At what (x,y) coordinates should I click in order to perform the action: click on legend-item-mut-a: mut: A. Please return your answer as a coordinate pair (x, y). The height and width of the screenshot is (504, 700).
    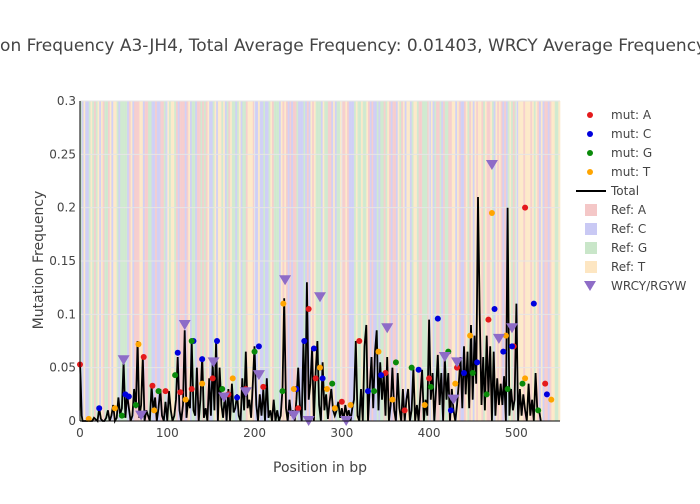
    Looking at the image, I should click on (619, 115).